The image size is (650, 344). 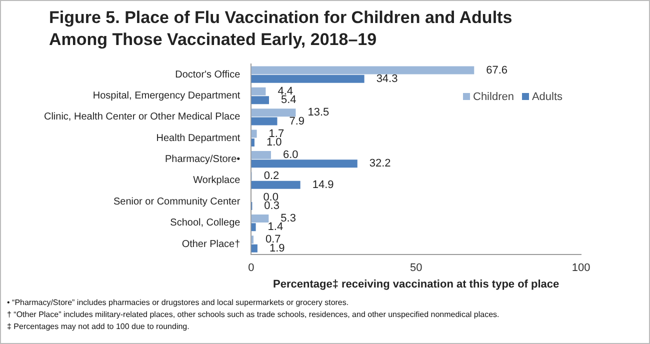 I want to click on data-label: 34.3, so click(x=387, y=78).